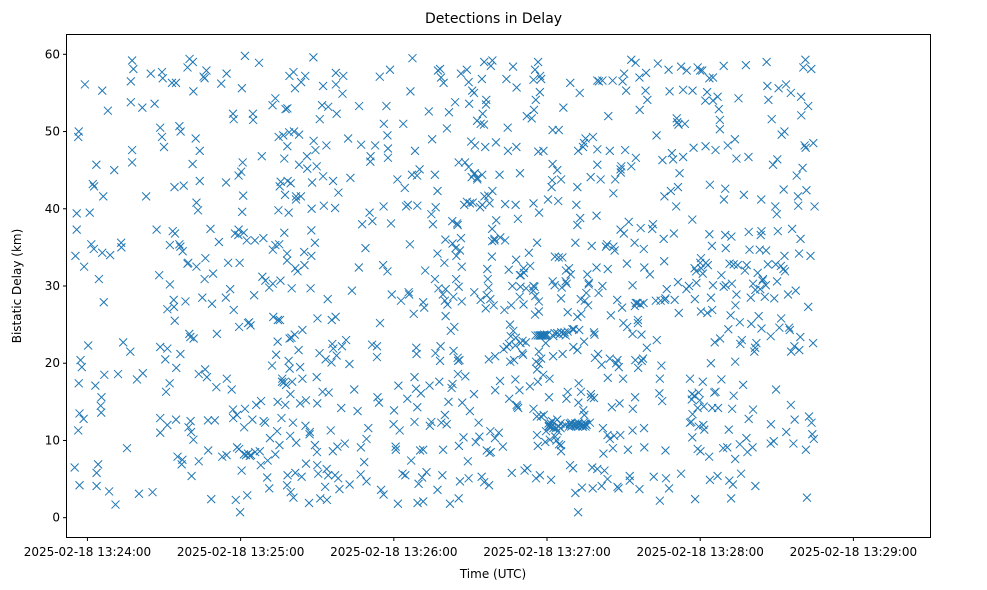 The width and height of the screenshot is (987, 590). What do you see at coordinates (56, 518) in the screenshot?
I see `y-tick-label: 0` at bounding box center [56, 518].